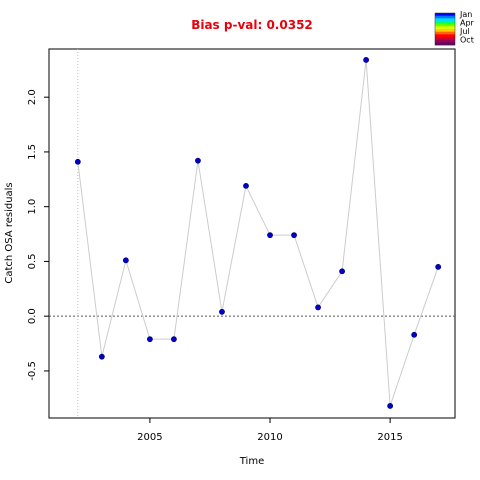  What do you see at coordinates (32, 152) in the screenshot?
I see `y-tick-label-1.5: 1.5` at bounding box center [32, 152].